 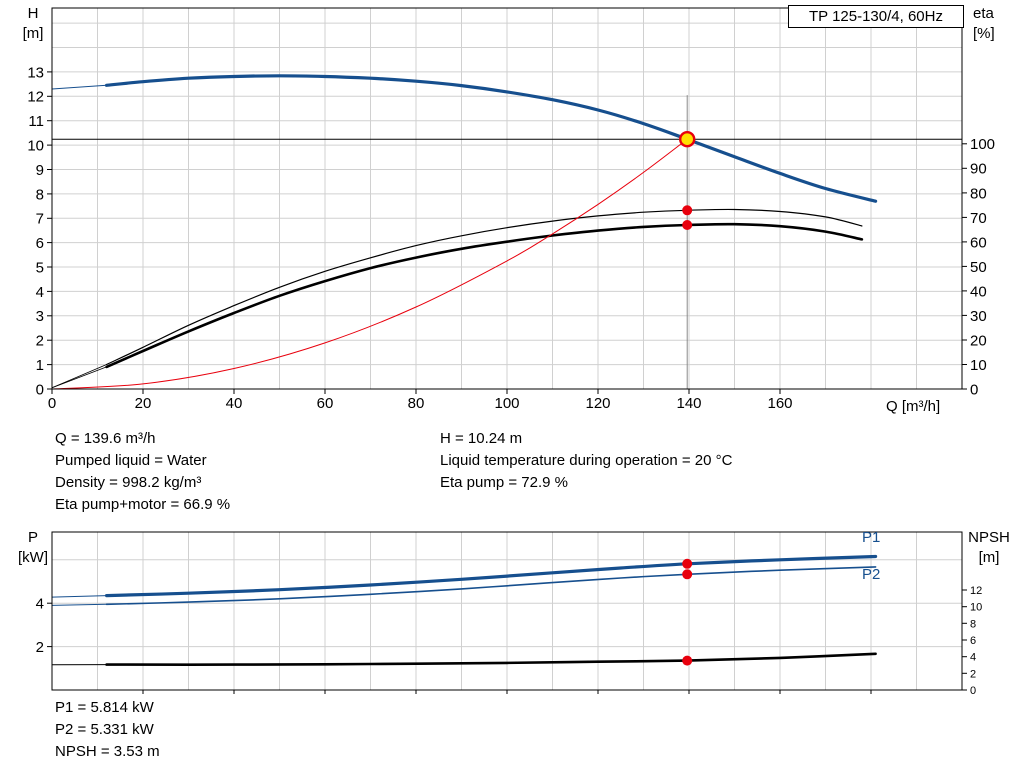 What do you see at coordinates (491, 586) in the screenshot?
I see `p2-curve` at bounding box center [491, 586].